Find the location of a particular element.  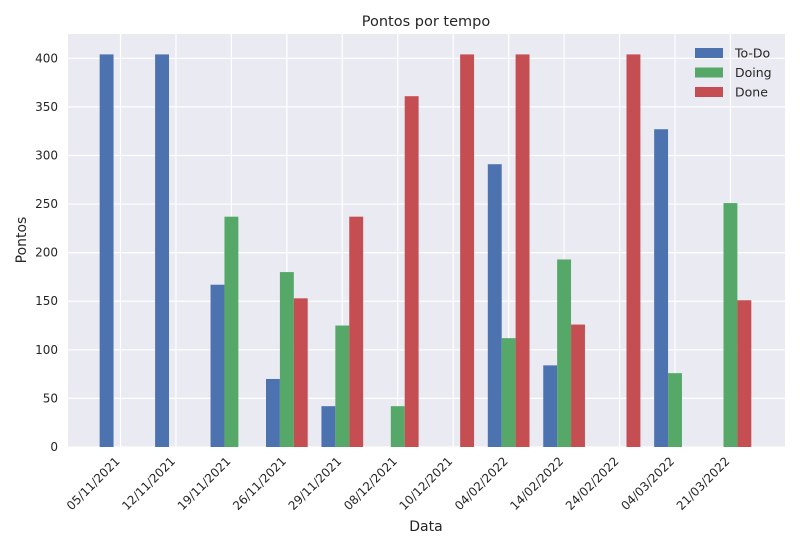

y-tick-label: 150 is located at coordinates (46, 301).